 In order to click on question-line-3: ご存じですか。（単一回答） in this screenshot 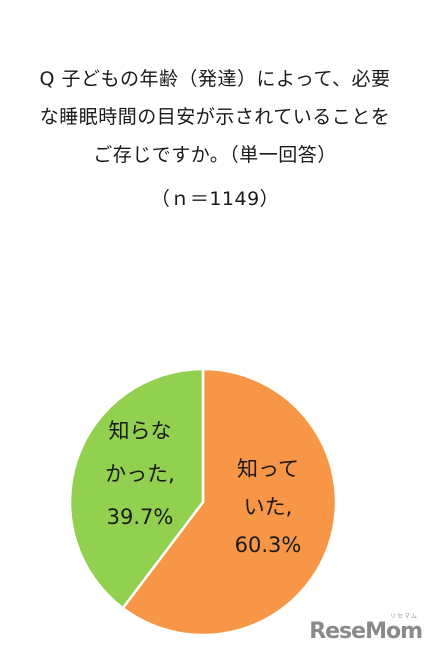, I will do `click(215, 155)`.